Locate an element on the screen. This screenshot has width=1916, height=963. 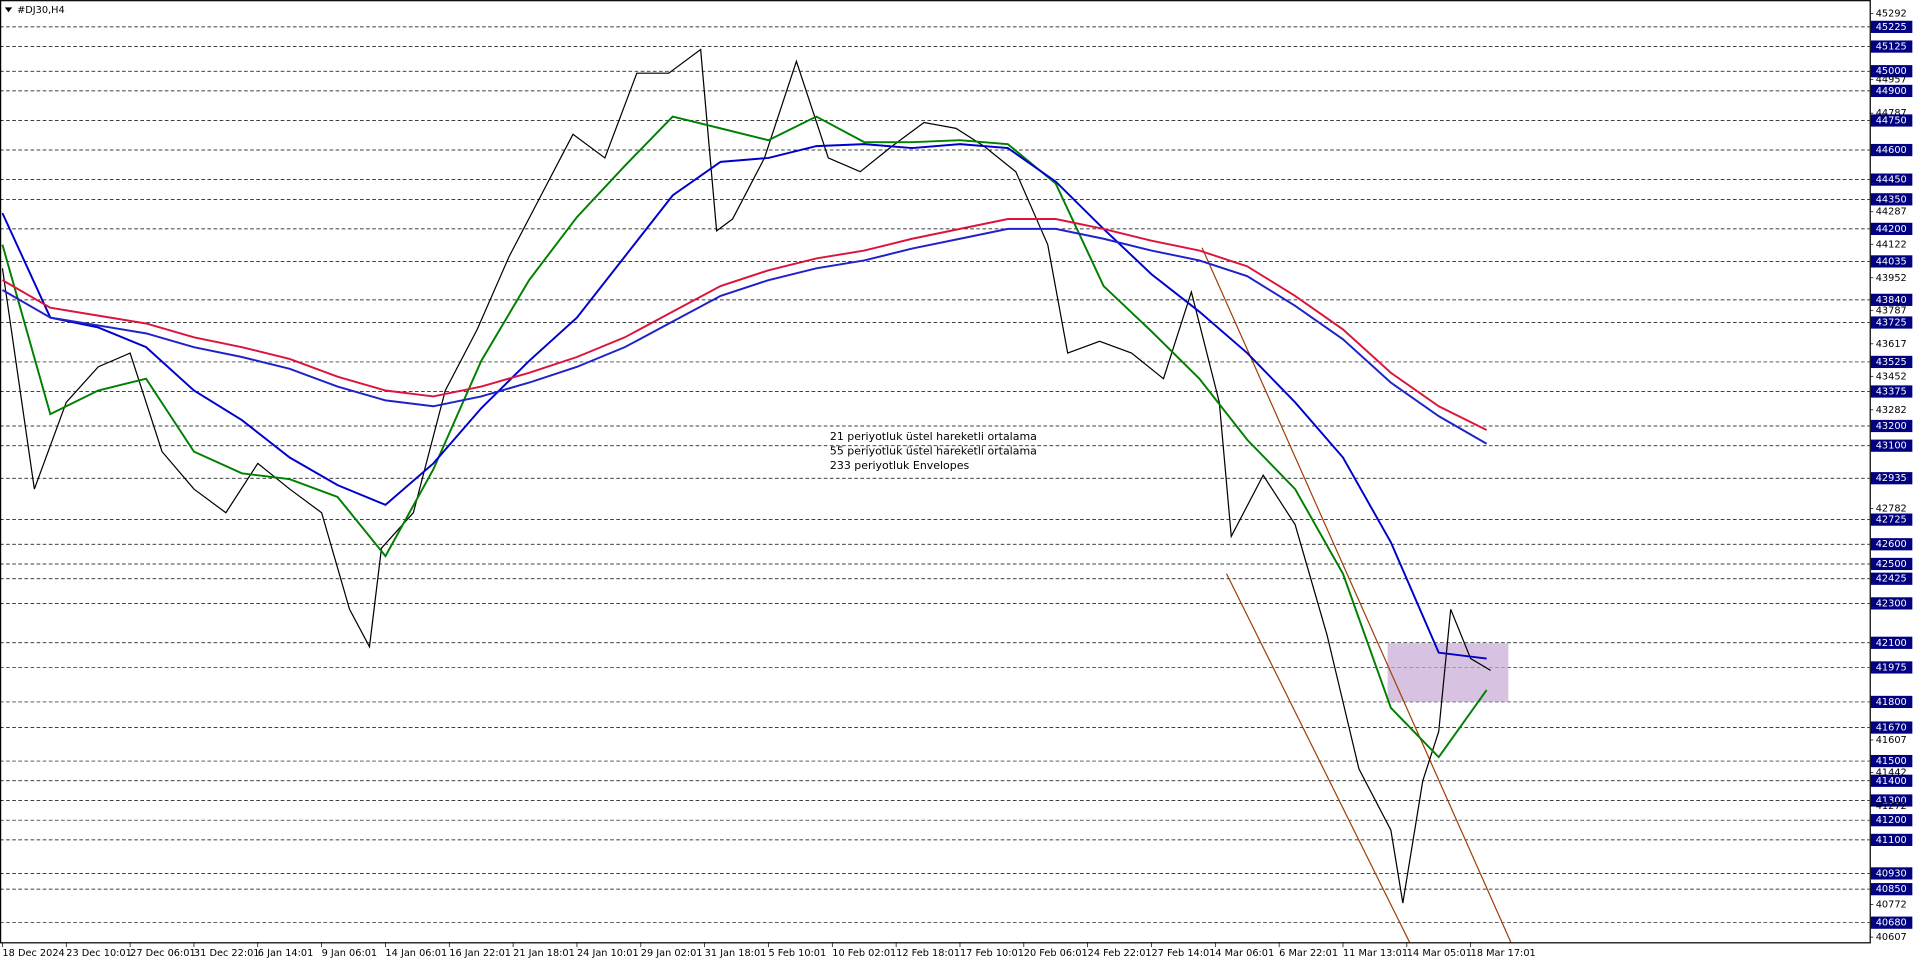
y-tick-label: 45292 is located at coordinates (1891, 14).